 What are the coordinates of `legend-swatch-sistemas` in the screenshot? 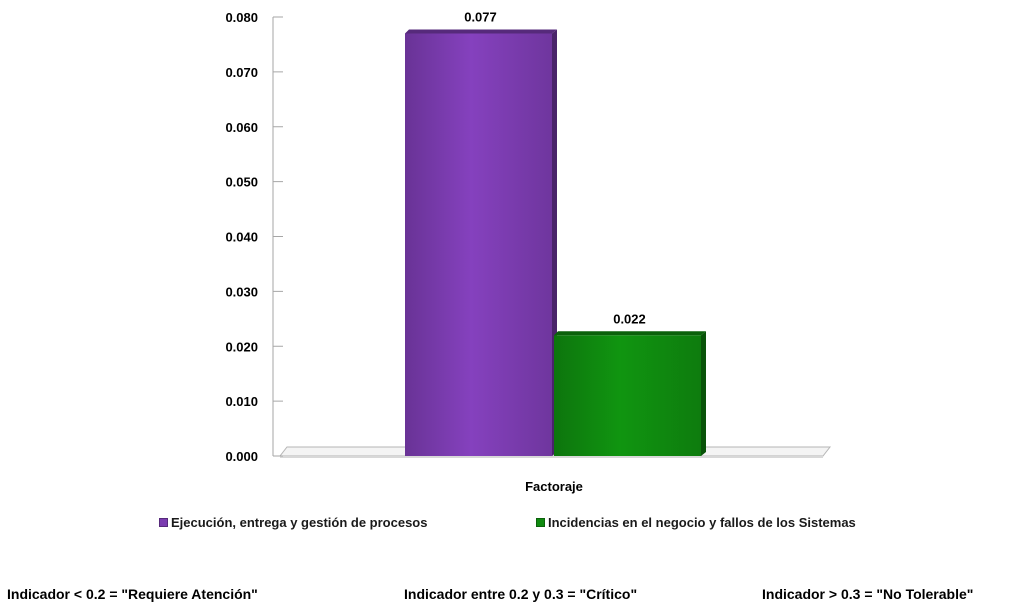 It's located at (540, 522).